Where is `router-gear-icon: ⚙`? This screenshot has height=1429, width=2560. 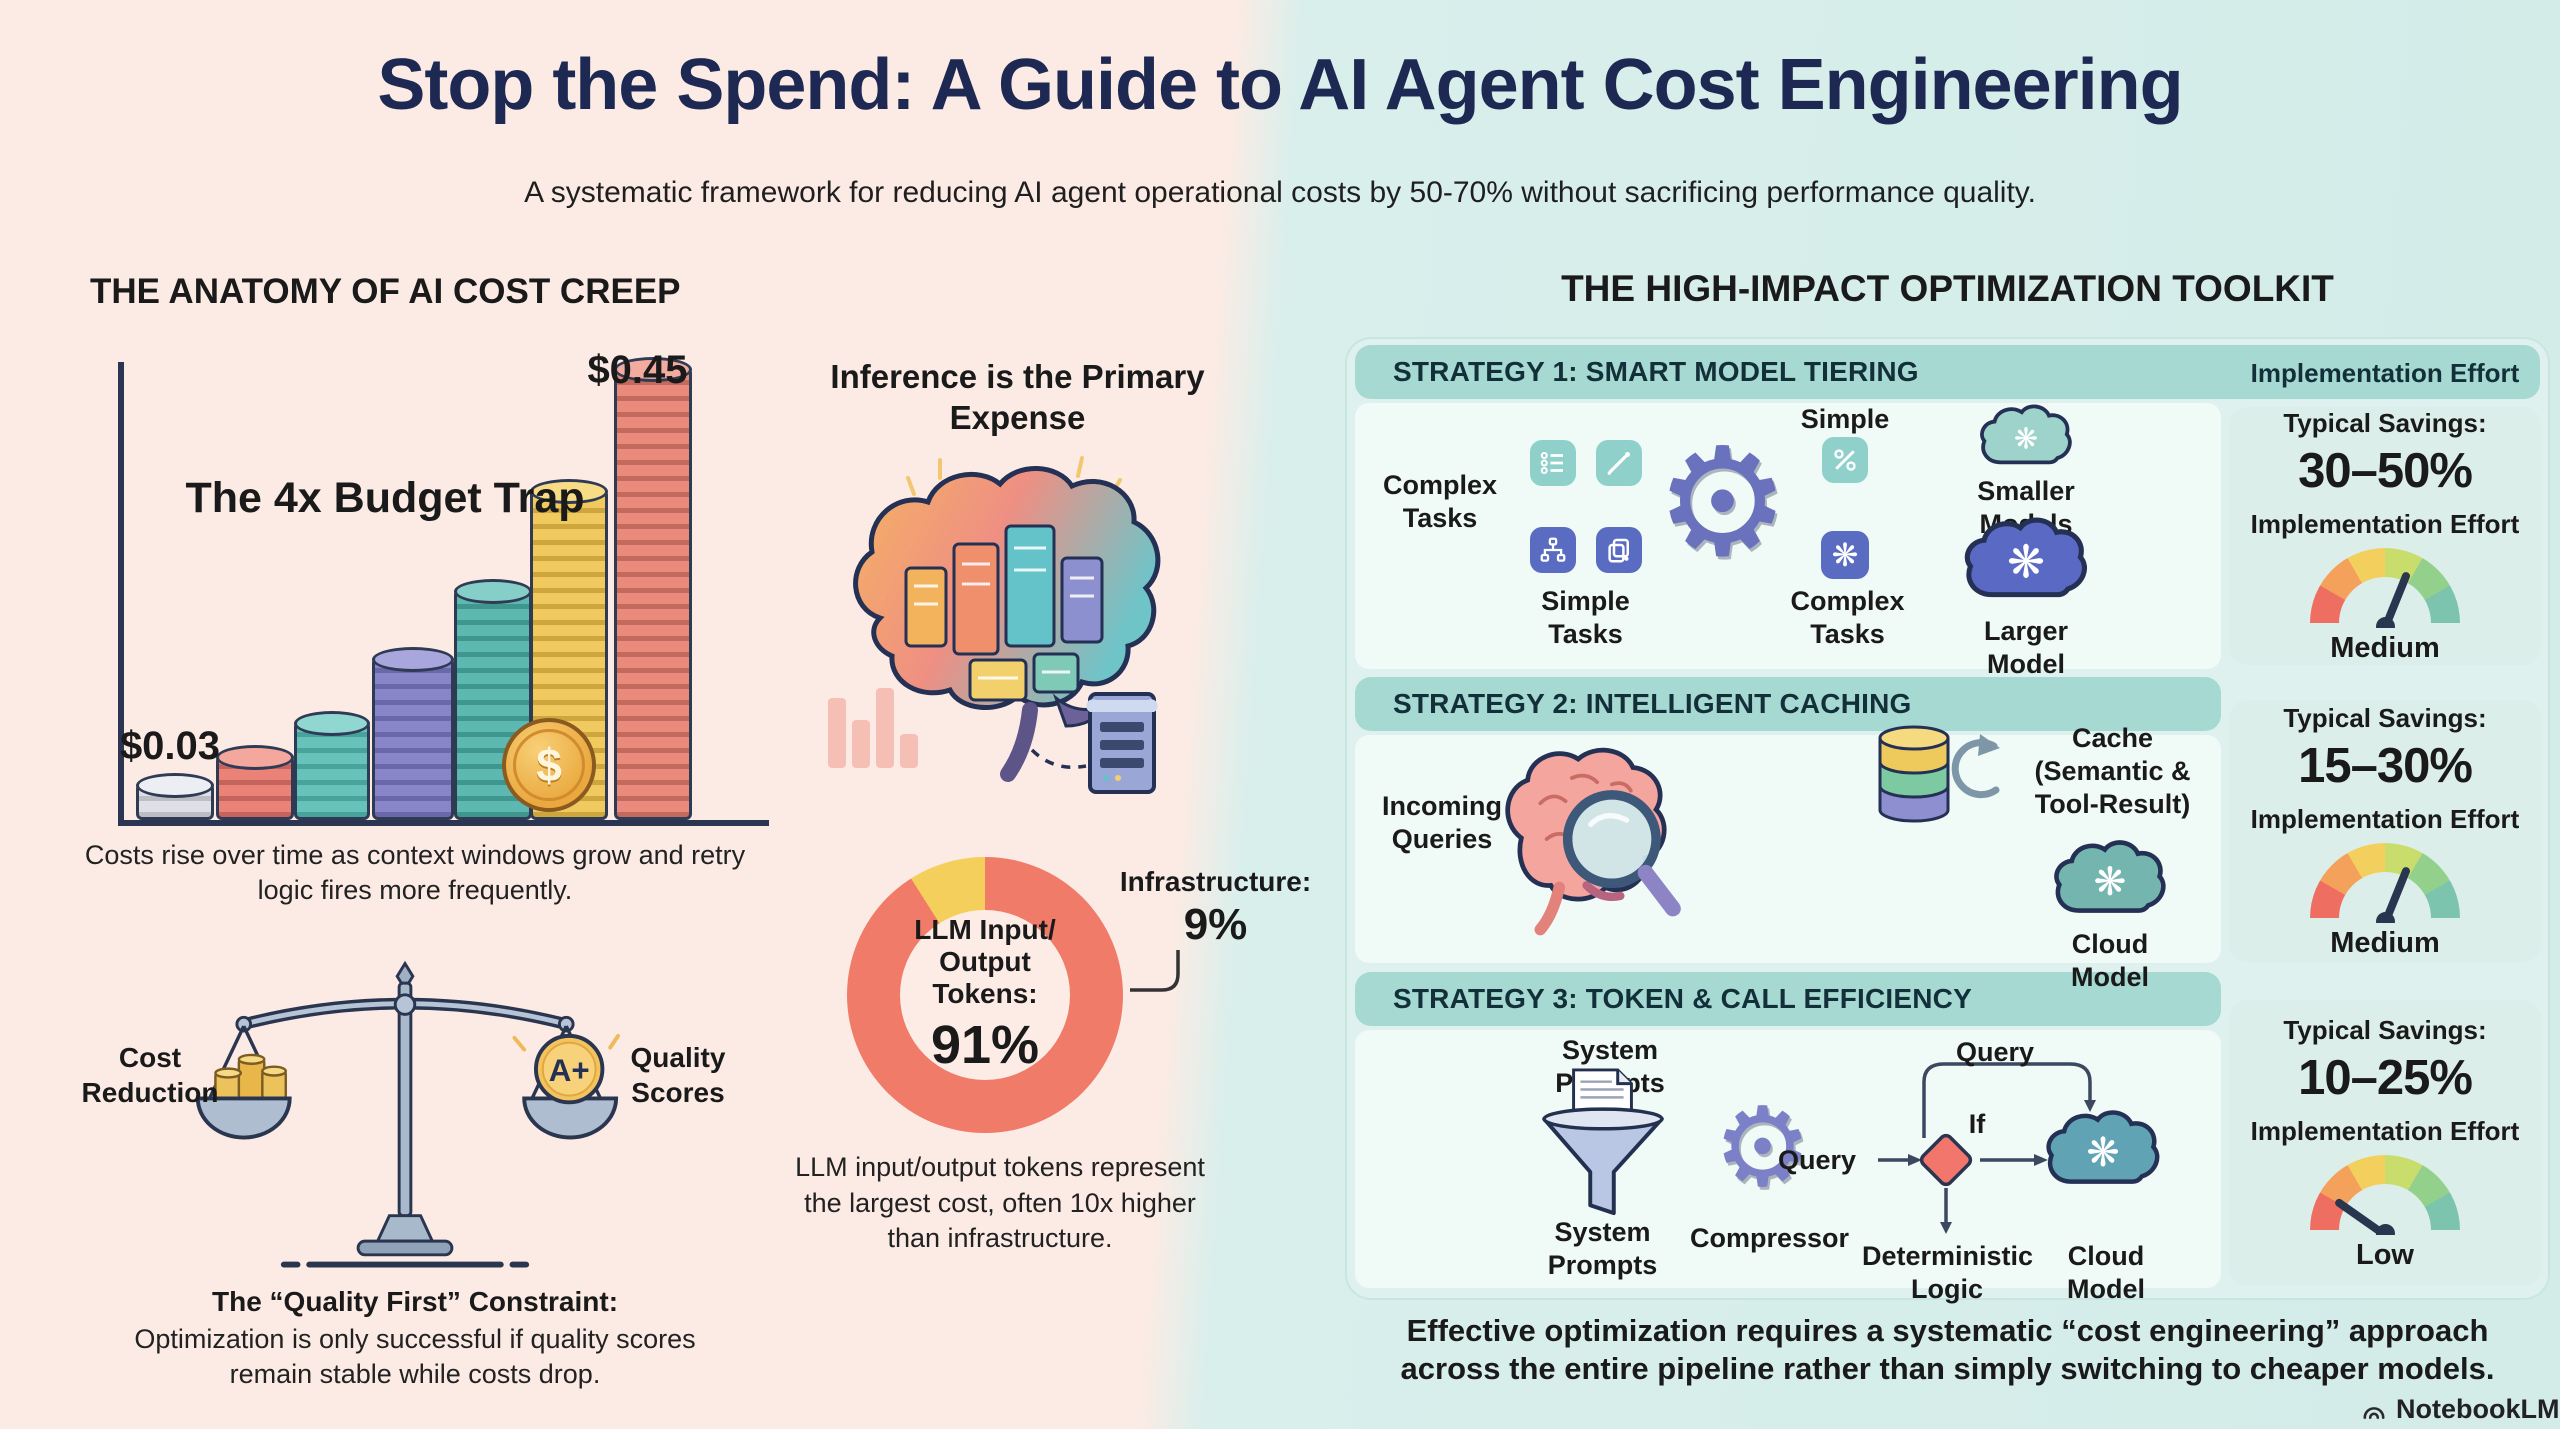
router-gear-icon: ⚙ is located at coordinates (1722, 502).